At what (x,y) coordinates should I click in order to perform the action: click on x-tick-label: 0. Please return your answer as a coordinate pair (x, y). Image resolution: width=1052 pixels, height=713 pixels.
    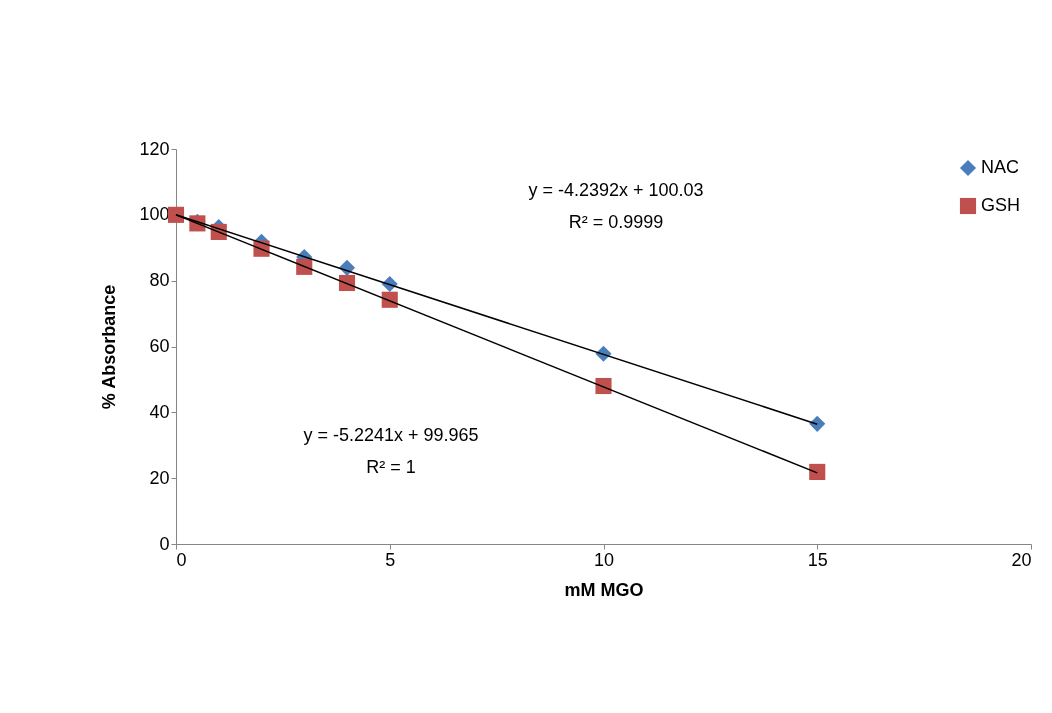
    Looking at the image, I should click on (181, 559).